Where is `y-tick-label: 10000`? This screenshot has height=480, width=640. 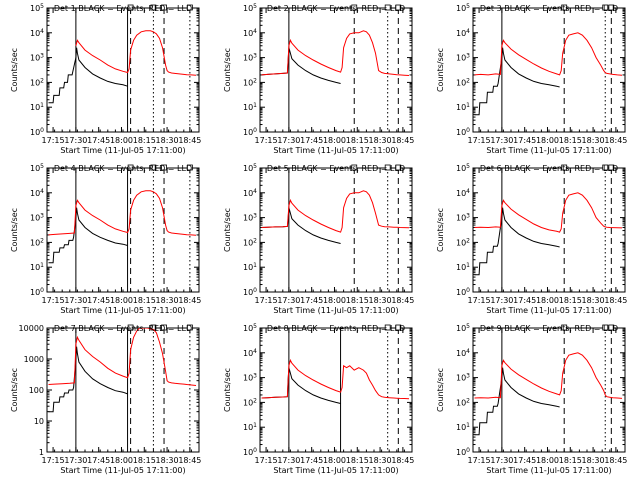
y-tick-label: 10000 is located at coordinates (31, 328).